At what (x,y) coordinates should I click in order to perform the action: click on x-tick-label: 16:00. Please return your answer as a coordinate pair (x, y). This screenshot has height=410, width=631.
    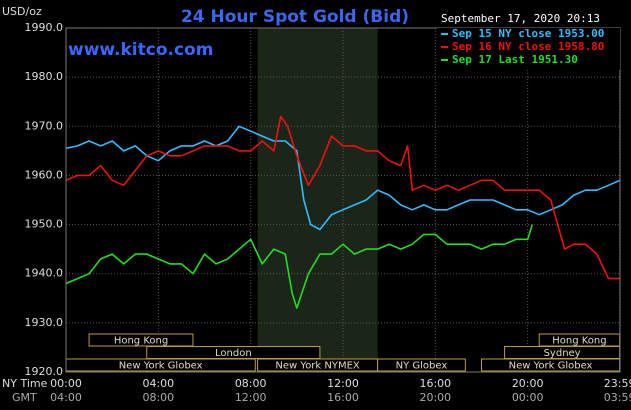
    Looking at the image, I should click on (435, 383).